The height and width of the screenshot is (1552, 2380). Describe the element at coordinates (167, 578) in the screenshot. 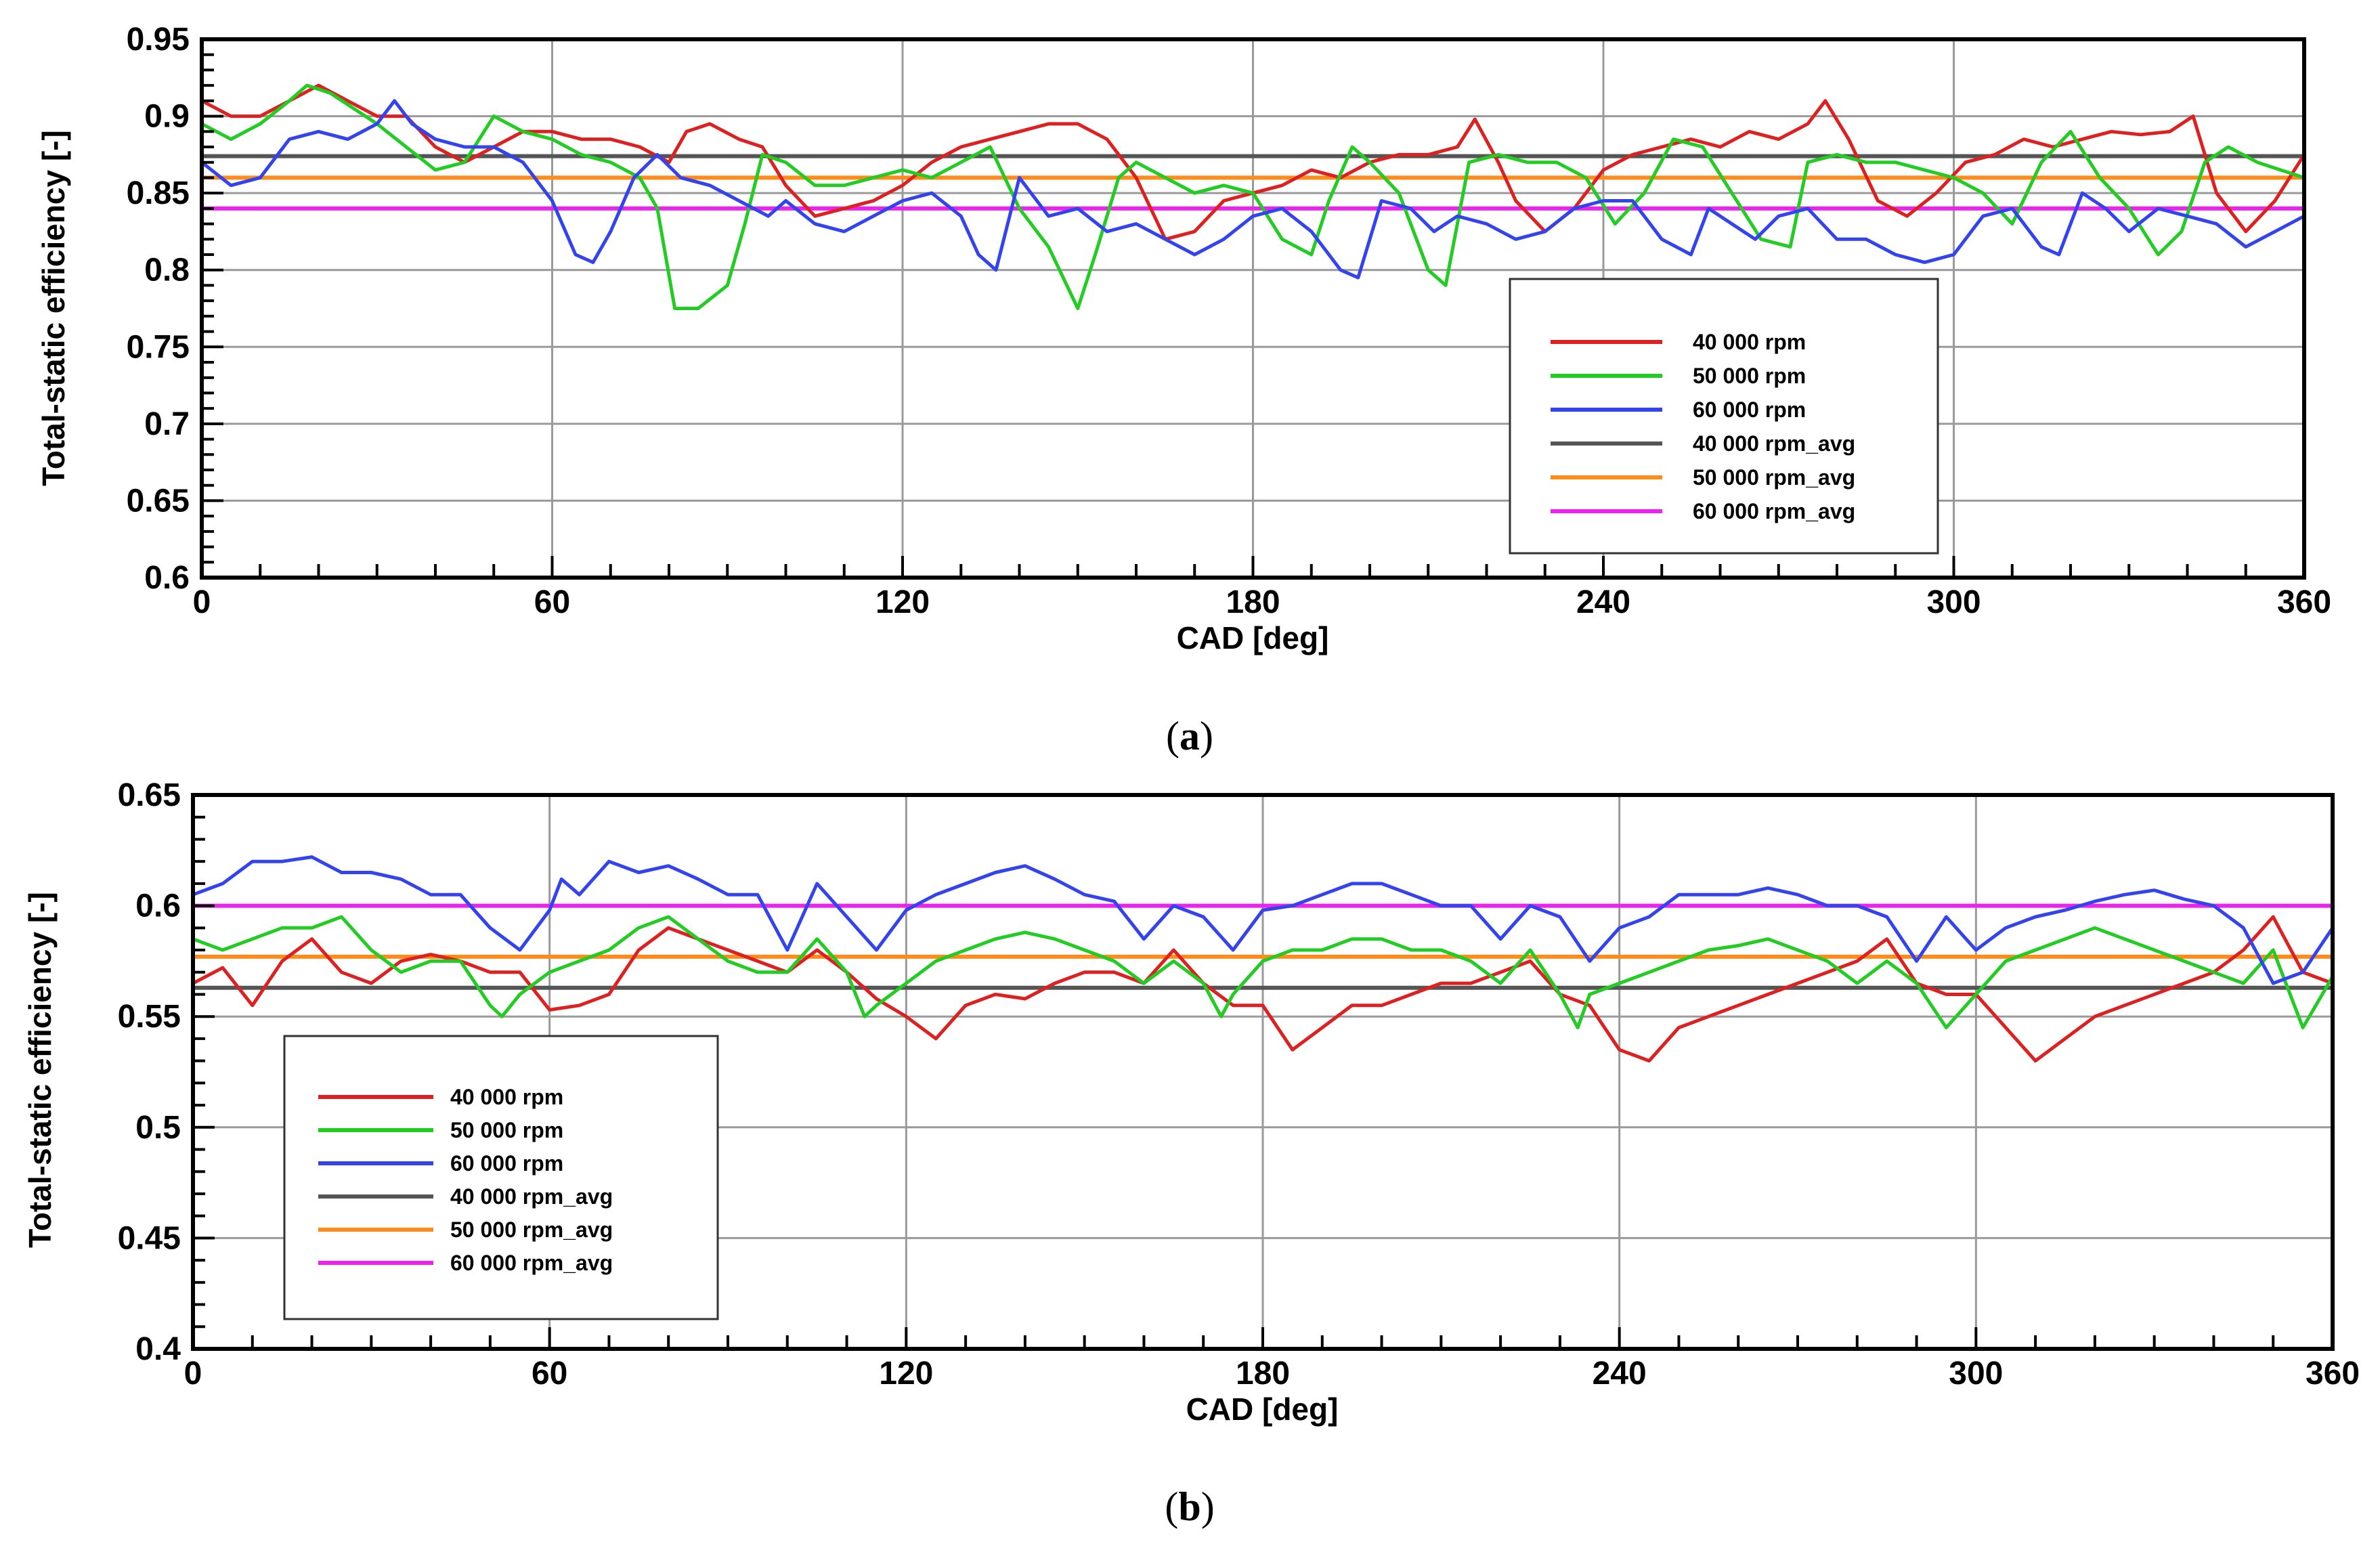

I see `panel-a-y-tick-label: 0.6` at that location.